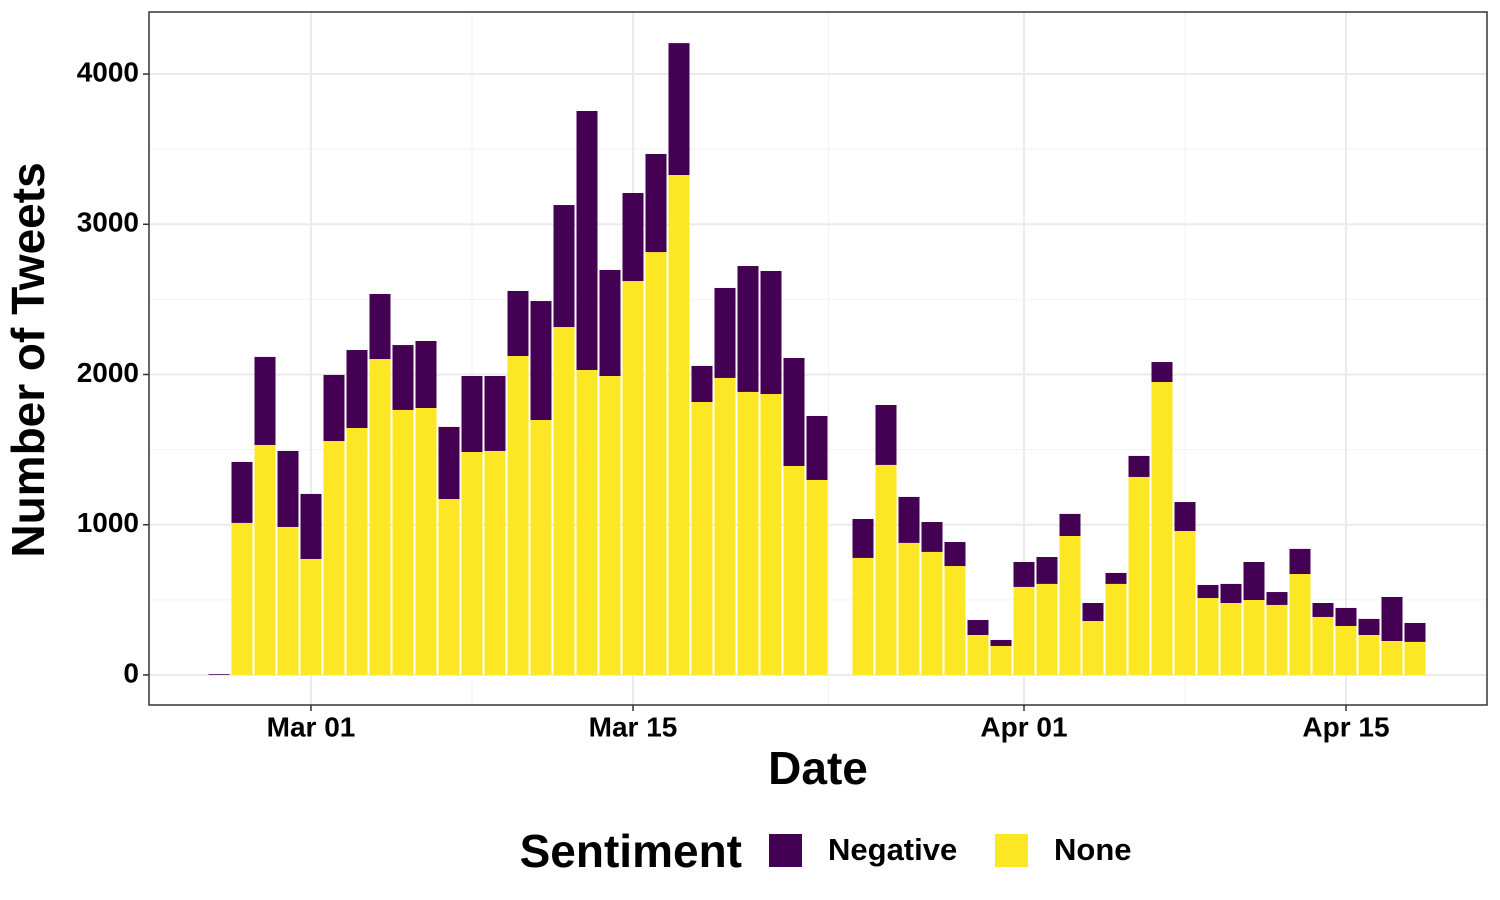  What do you see at coordinates (1345, 726) in the screenshot?
I see `x-tick-label: Apr 15` at bounding box center [1345, 726].